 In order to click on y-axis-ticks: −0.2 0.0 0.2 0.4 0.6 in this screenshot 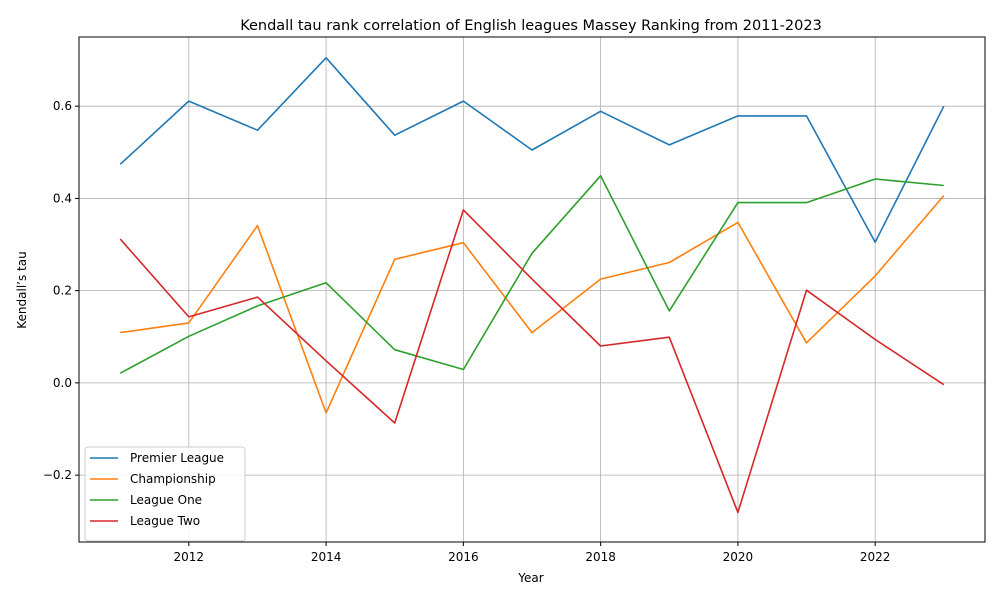, I will do `click(61, 290)`.